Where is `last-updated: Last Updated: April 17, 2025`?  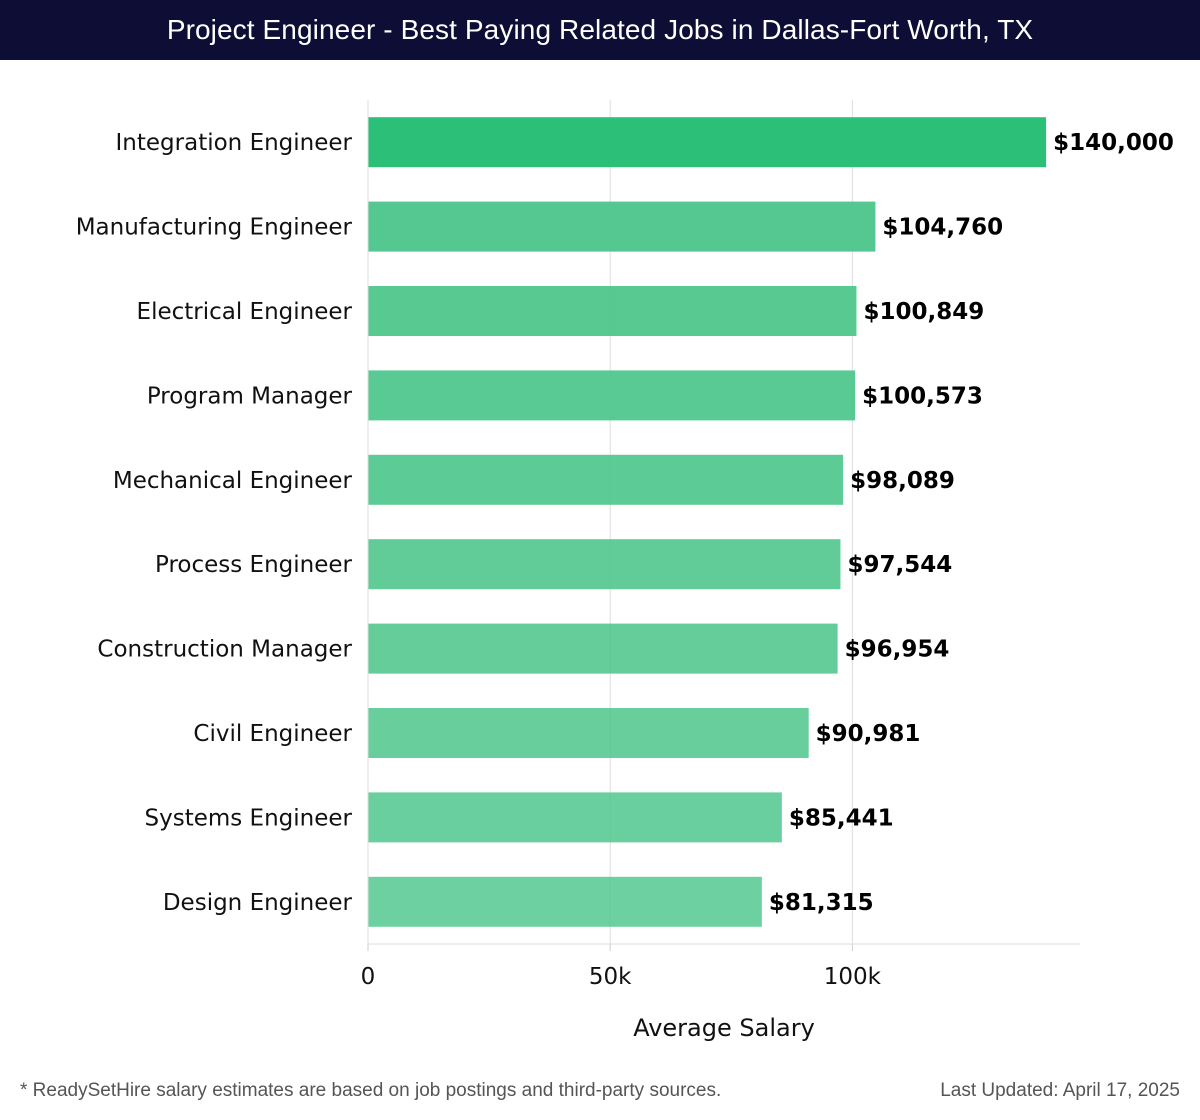 last-updated: Last Updated: April 17, 2025 is located at coordinates (1060, 1090).